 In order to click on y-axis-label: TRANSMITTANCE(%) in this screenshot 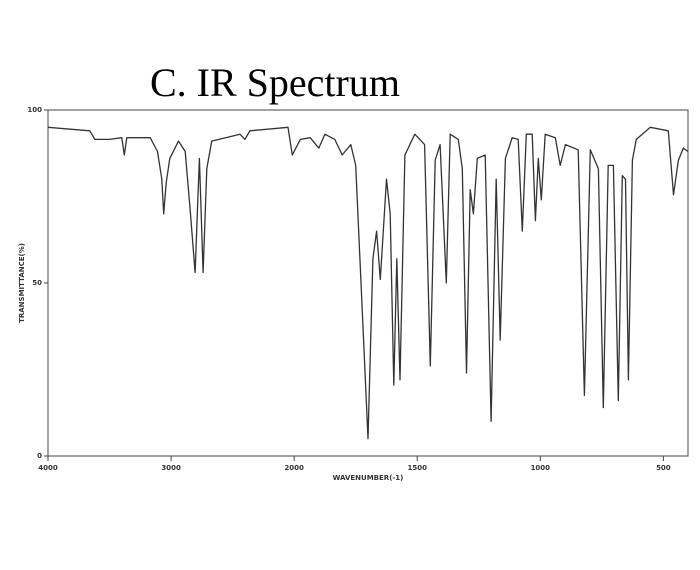, I will do `click(22, 283)`.